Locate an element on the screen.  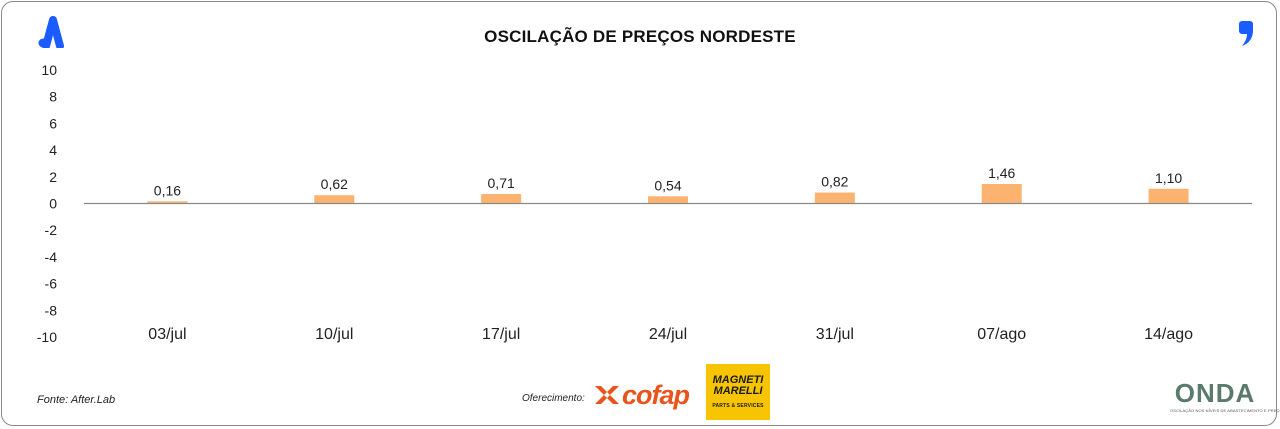
y-tick-label: 4 is located at coordinates (53, 150).